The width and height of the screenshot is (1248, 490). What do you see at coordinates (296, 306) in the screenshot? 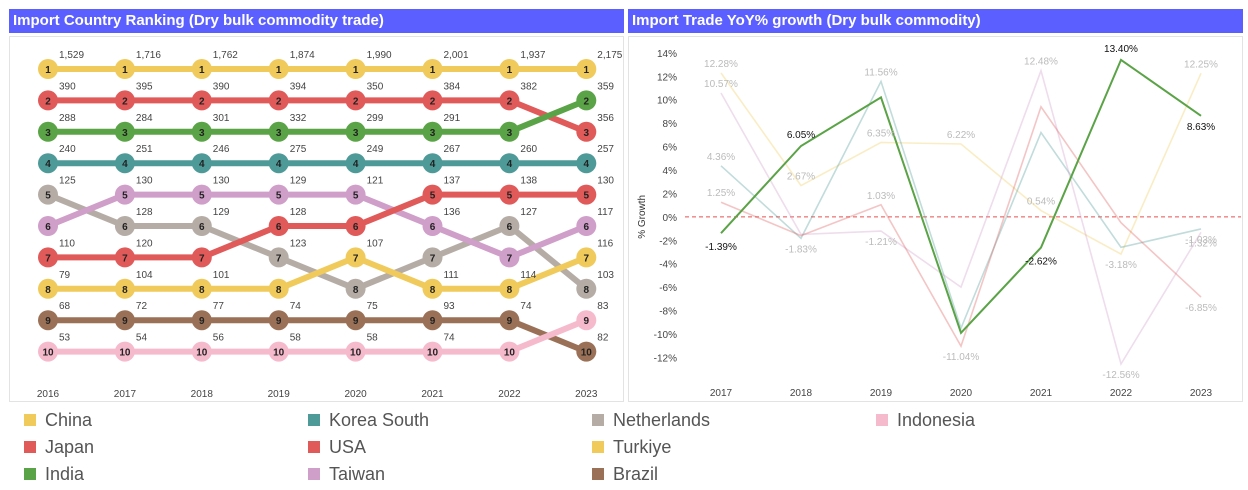
I see `value-label: 74` at bounding box center [296, 306].